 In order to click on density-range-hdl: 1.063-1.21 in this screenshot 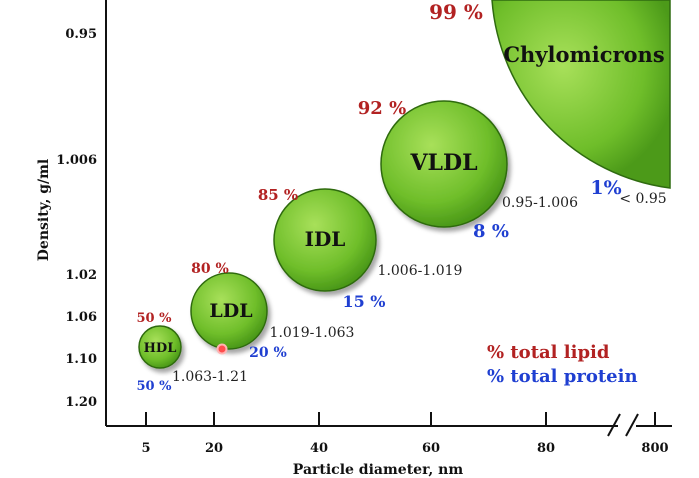, I will do `click(210, 377)`.